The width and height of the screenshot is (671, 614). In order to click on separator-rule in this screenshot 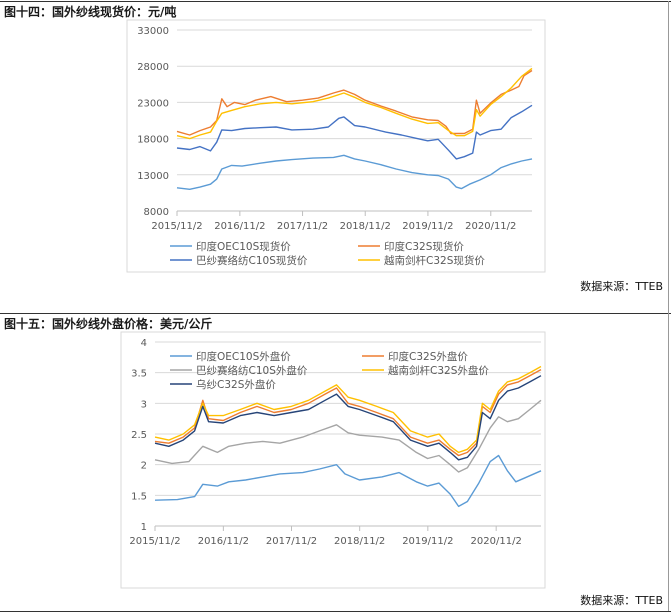, I will do `click(335, 313)`.